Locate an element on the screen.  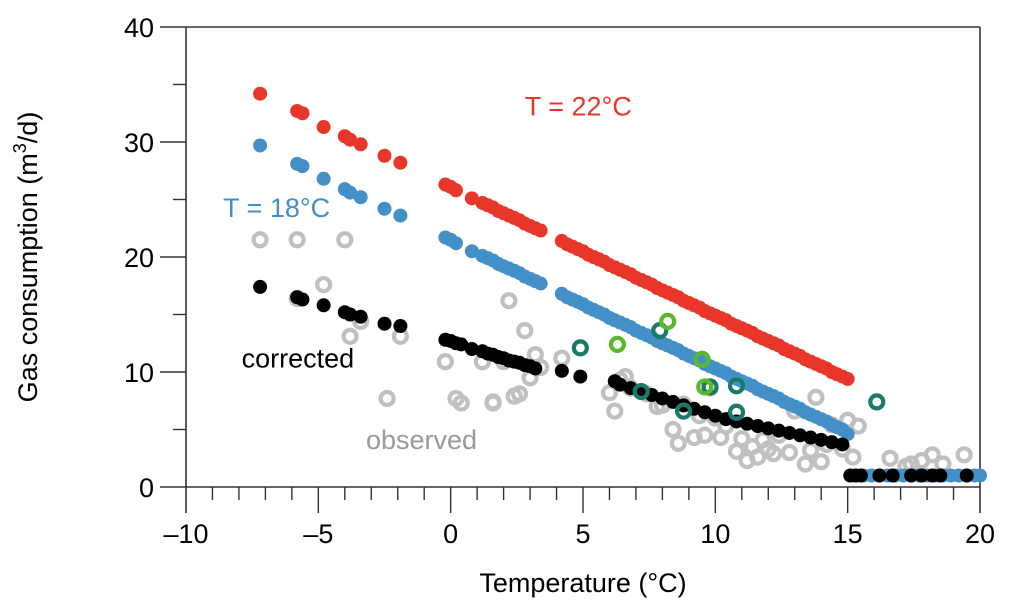
annotation-t22: T = 22°C is located at coordinates (578, 107).